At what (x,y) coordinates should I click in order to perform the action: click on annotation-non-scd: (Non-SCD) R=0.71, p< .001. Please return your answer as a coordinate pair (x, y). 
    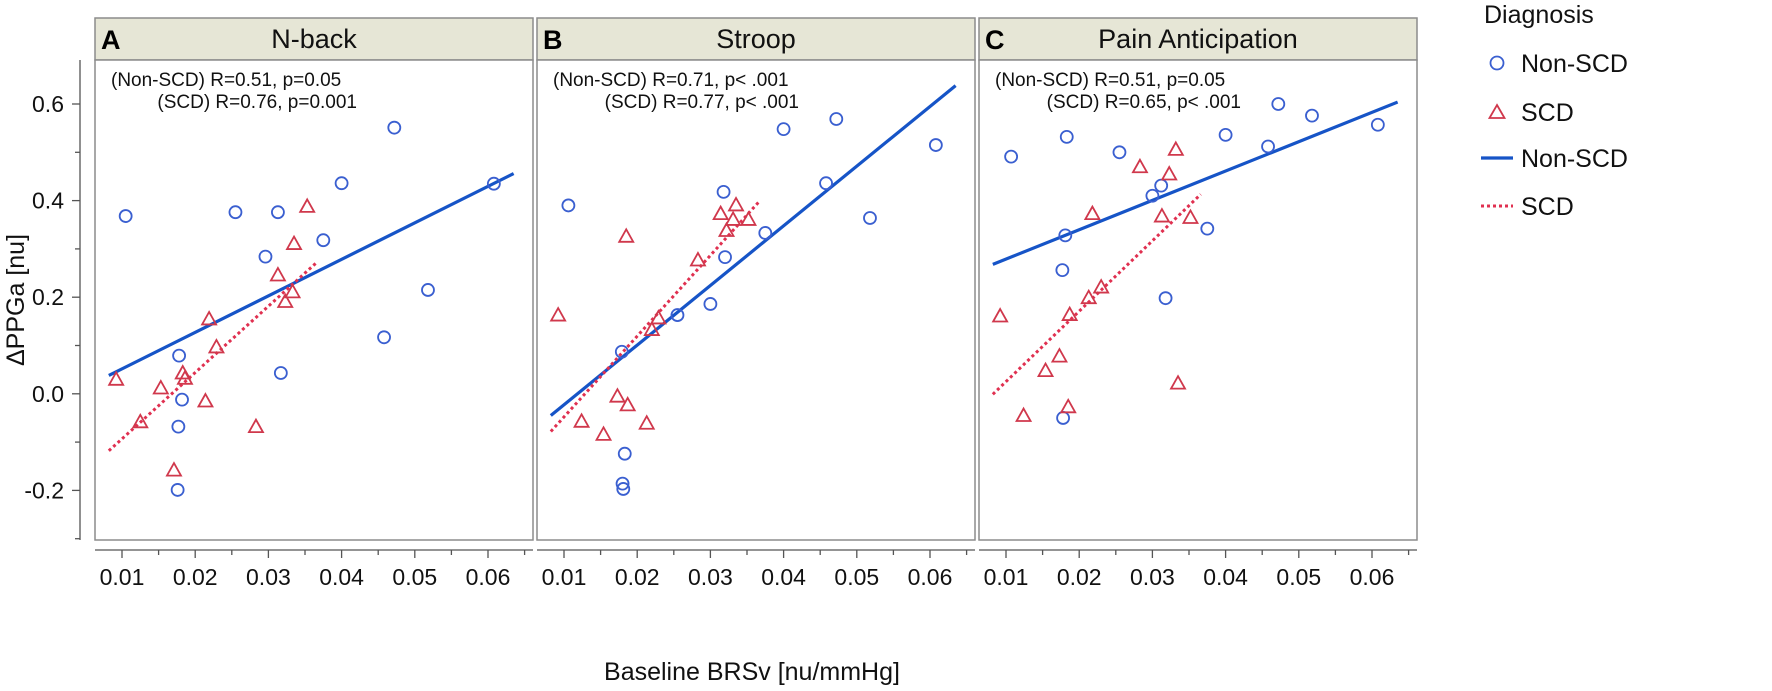
    Looking at the image, I should click on (671, 80).